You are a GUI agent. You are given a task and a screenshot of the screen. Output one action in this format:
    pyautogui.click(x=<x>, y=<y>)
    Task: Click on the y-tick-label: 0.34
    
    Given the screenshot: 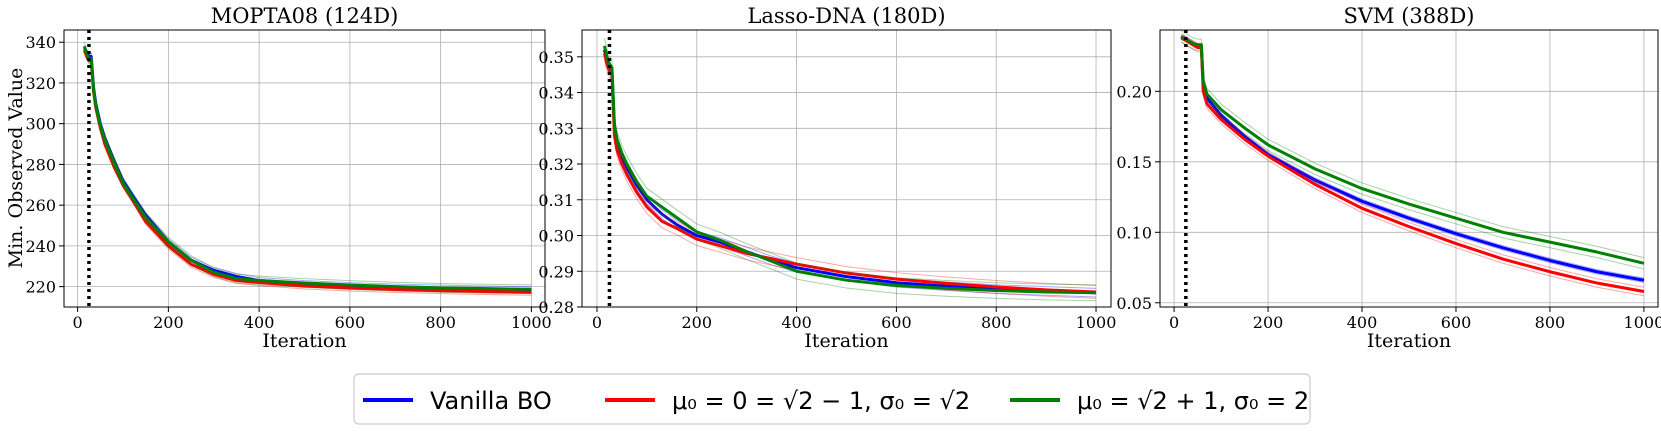 What is the action you would take?
    pyautogui.click(x=556, y=93)
    